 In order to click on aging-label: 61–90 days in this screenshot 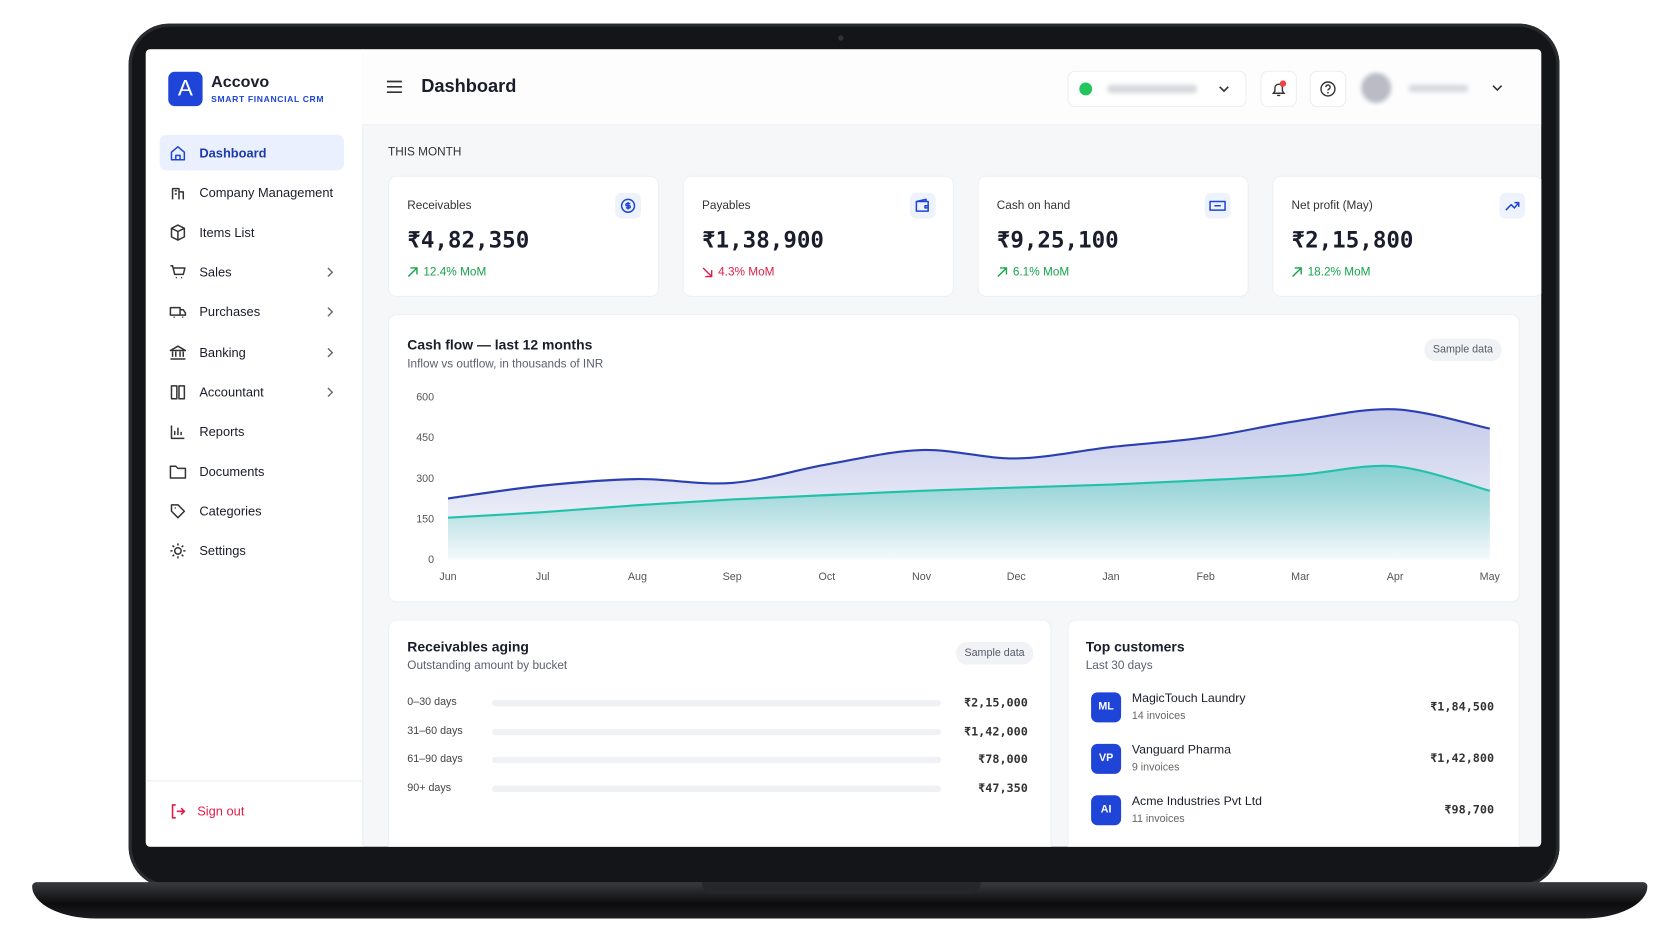, I will do `click(435, 759)`.